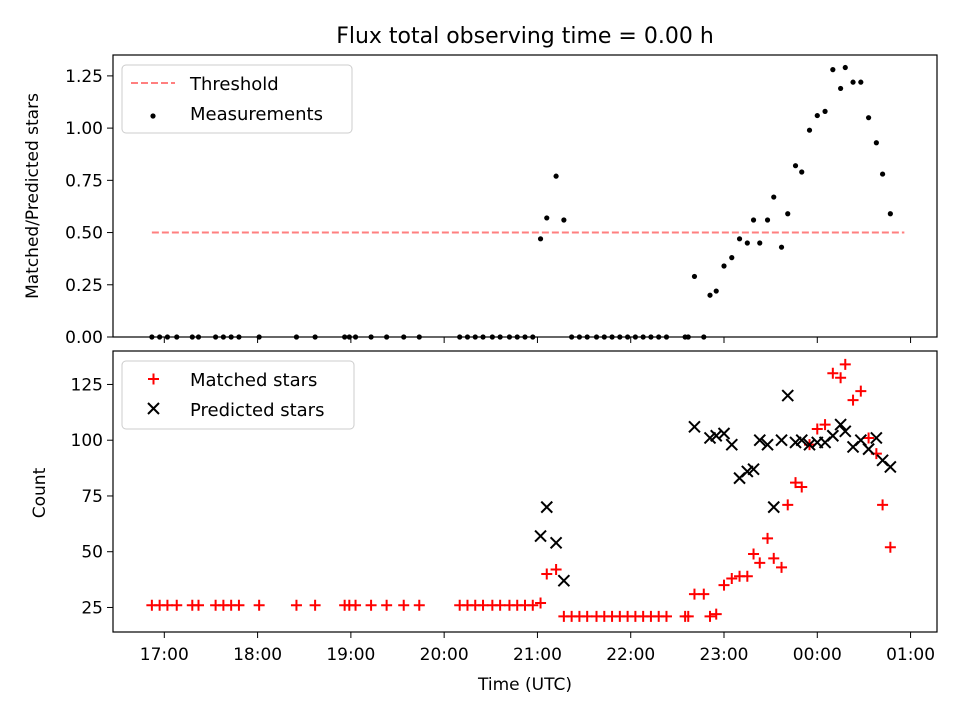  Describe the element at coordinates (164, 655) in the screenshot. I see `x-tick-label: 17:00` at that location.